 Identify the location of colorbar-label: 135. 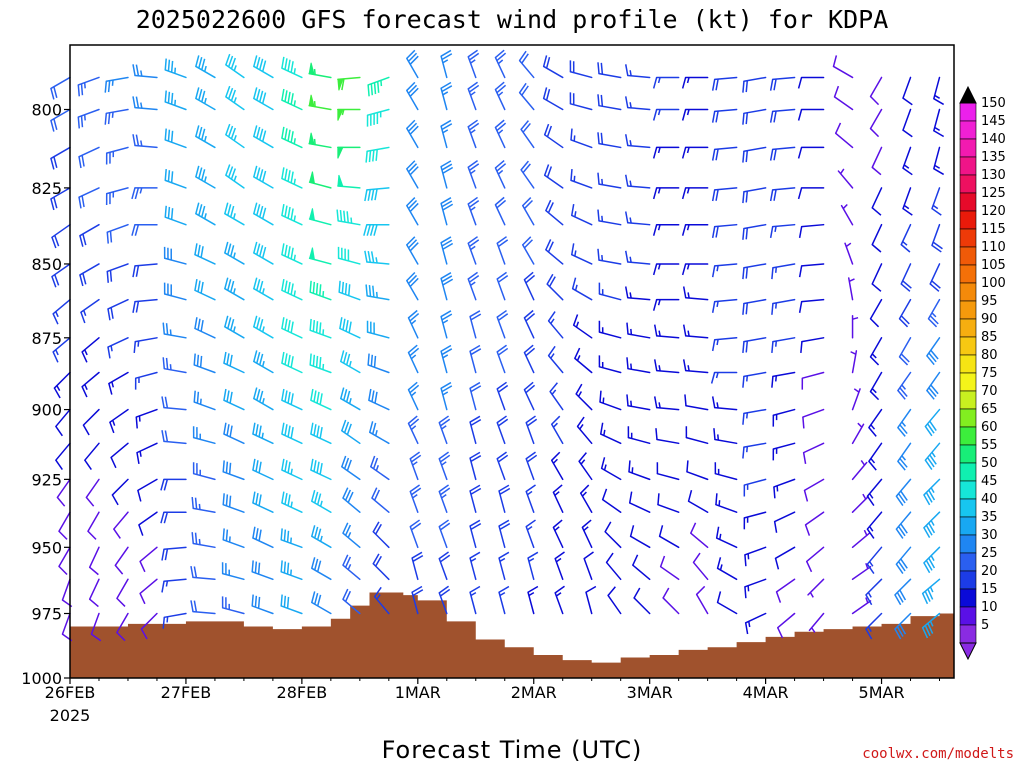
(993, 157).